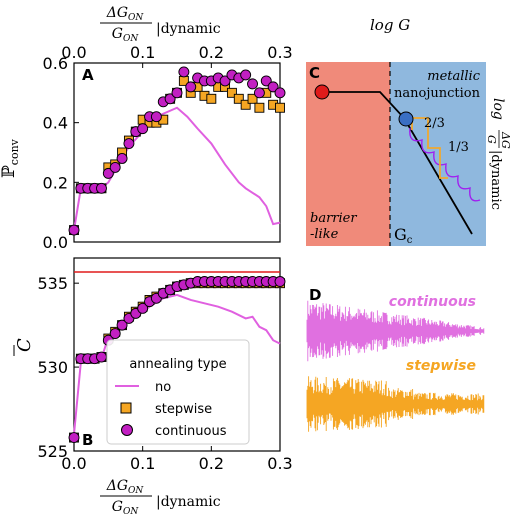 Image resolution: width=520 pixels, height=515 pixels. Describe the element at coordinates (498, 109) in the screenshot. I see `svg-text: log` at that location.